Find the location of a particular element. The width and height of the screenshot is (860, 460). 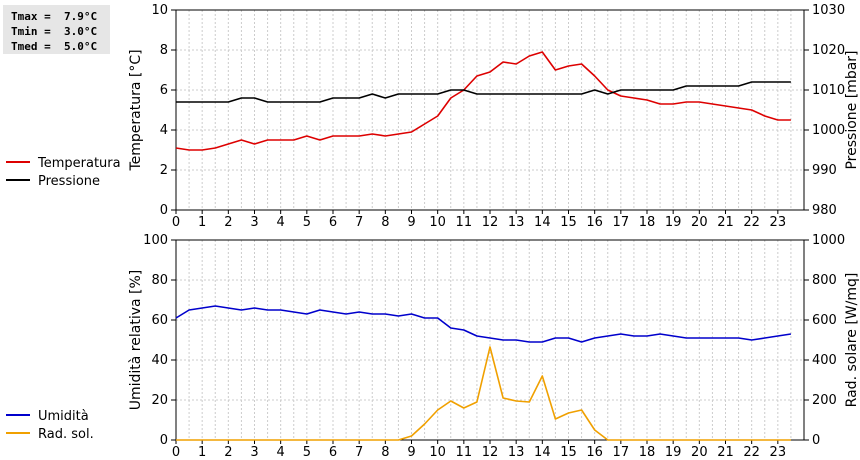

y-left-tick-label: 100 is located at coordinates (155, 240).